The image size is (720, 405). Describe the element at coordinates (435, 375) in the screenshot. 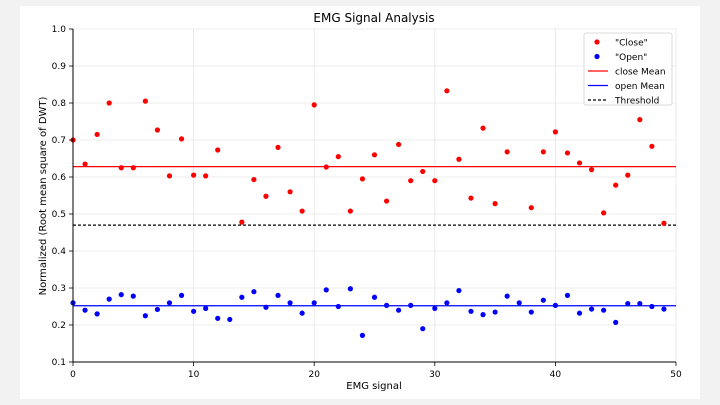

I see `x-tick-label: 30` at that location.